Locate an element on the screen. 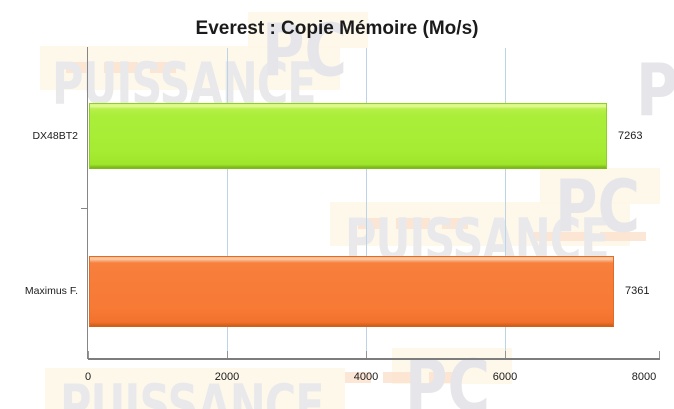  category-label-dx48bt2: DX48BT2 is located at coordinates (55, 136).